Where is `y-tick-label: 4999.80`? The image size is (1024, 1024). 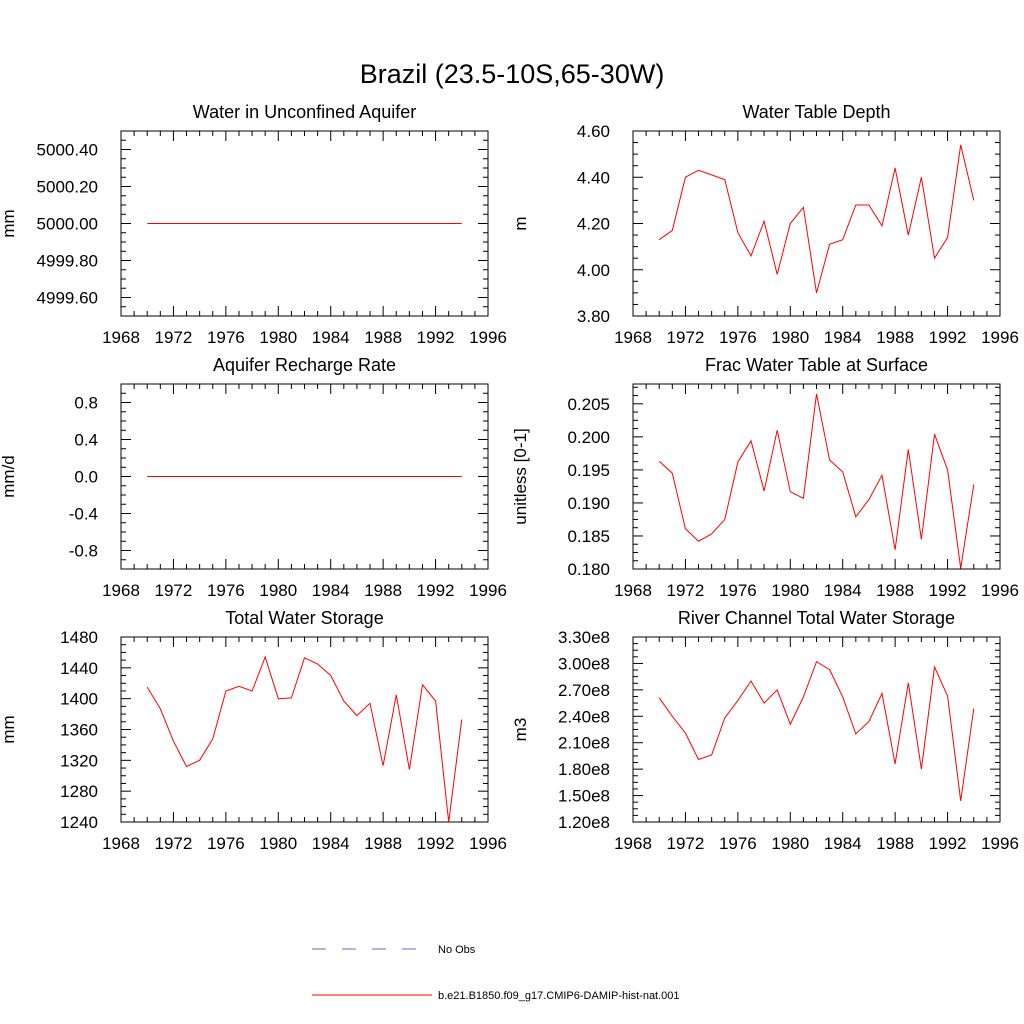
y-tick-label: 4999.80 is located at coordinates (67, 261).